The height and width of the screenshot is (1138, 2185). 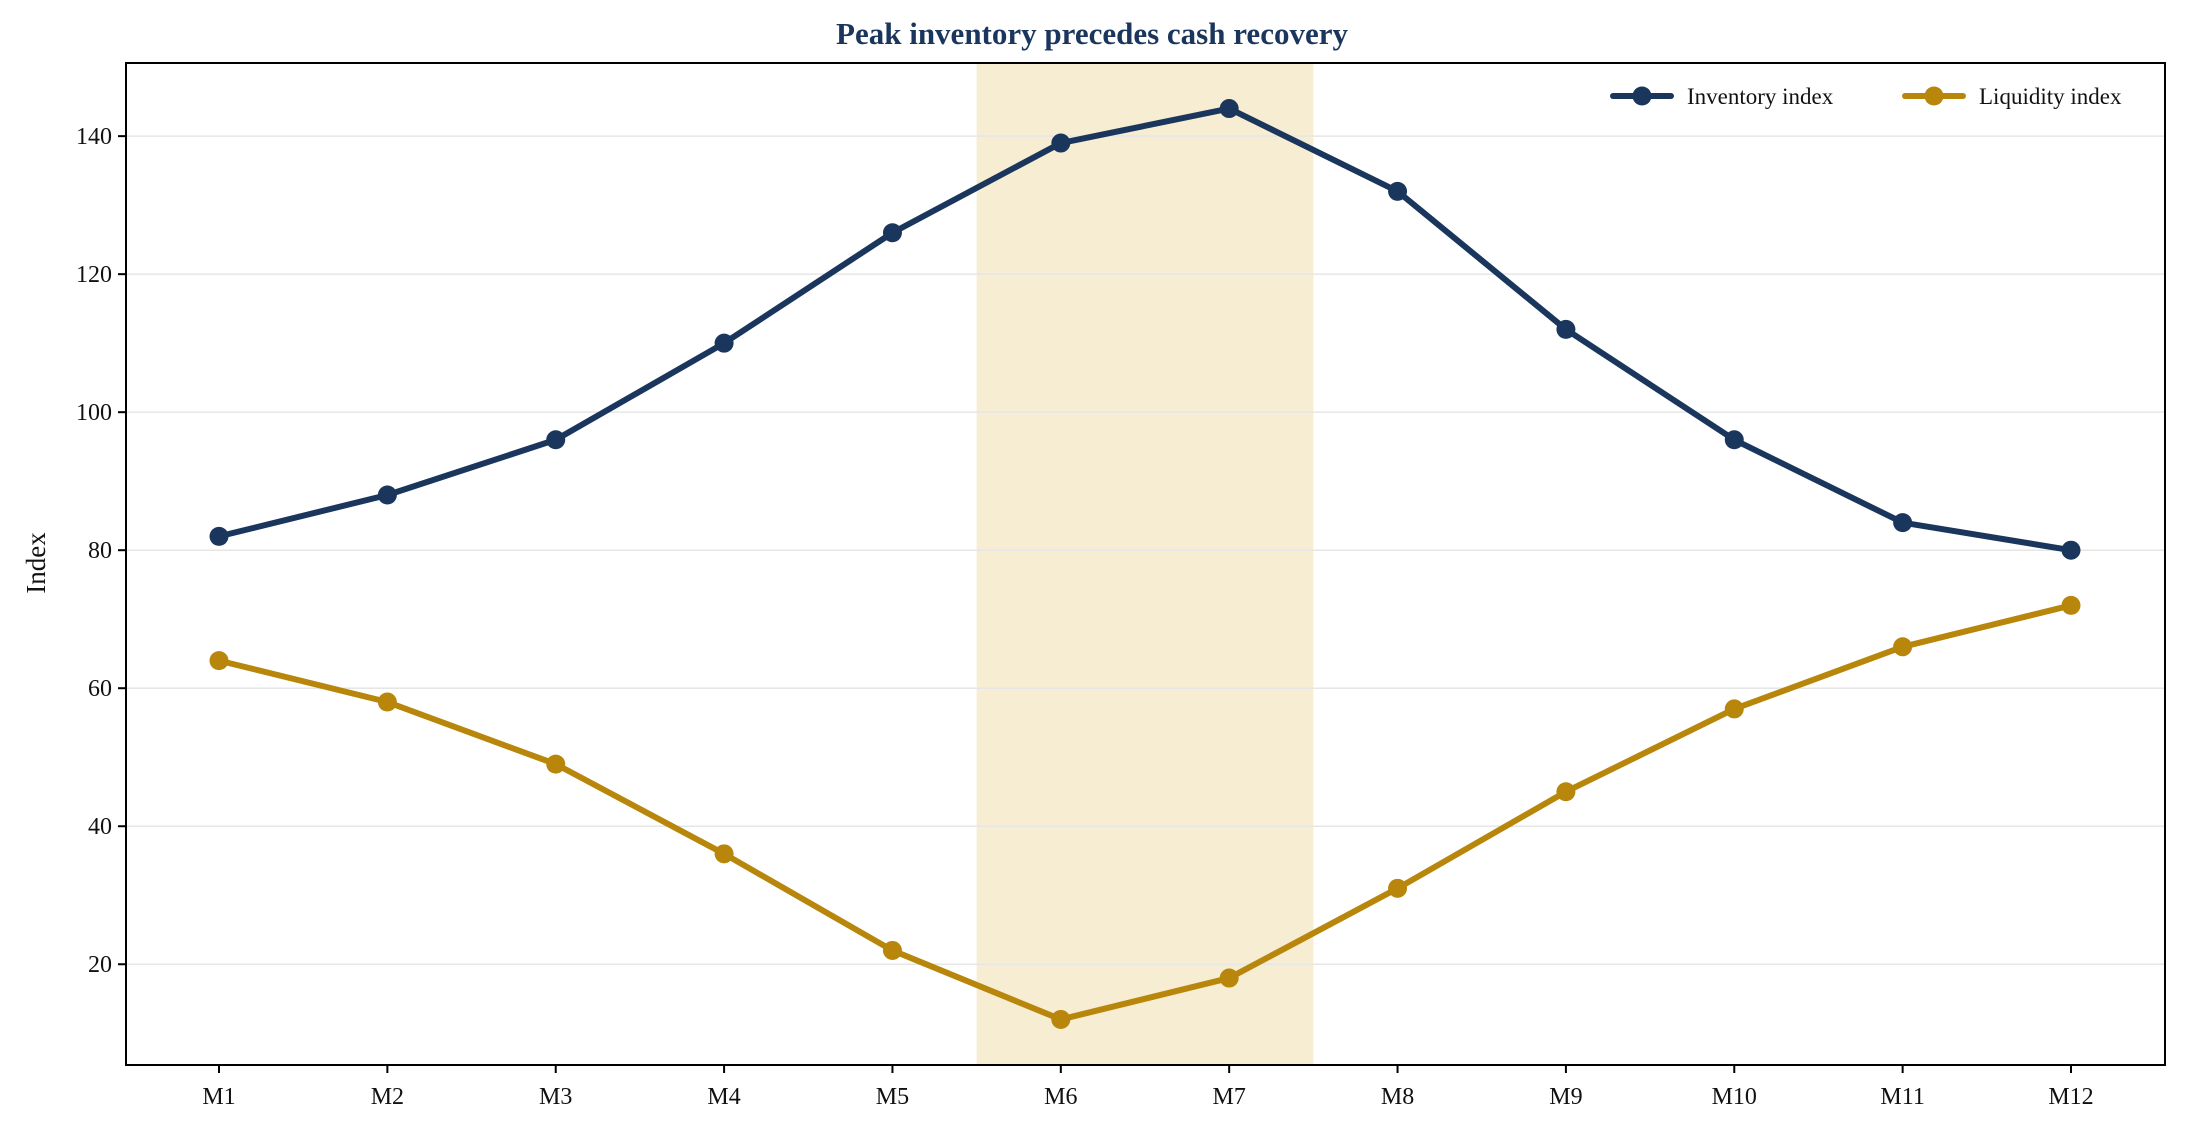 What do you see at coordinates (1934, 96) in the screenshot?
I see `legend-swatch-marker-liquidity` at bounding box center [1934, 96].